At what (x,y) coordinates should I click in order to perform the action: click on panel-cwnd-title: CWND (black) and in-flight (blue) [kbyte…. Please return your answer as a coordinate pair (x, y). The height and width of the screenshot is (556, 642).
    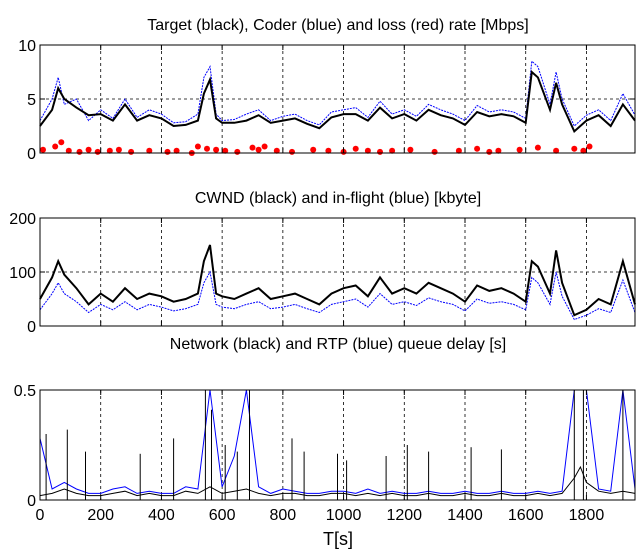
    Looking at the image, I should click on (338, 198).